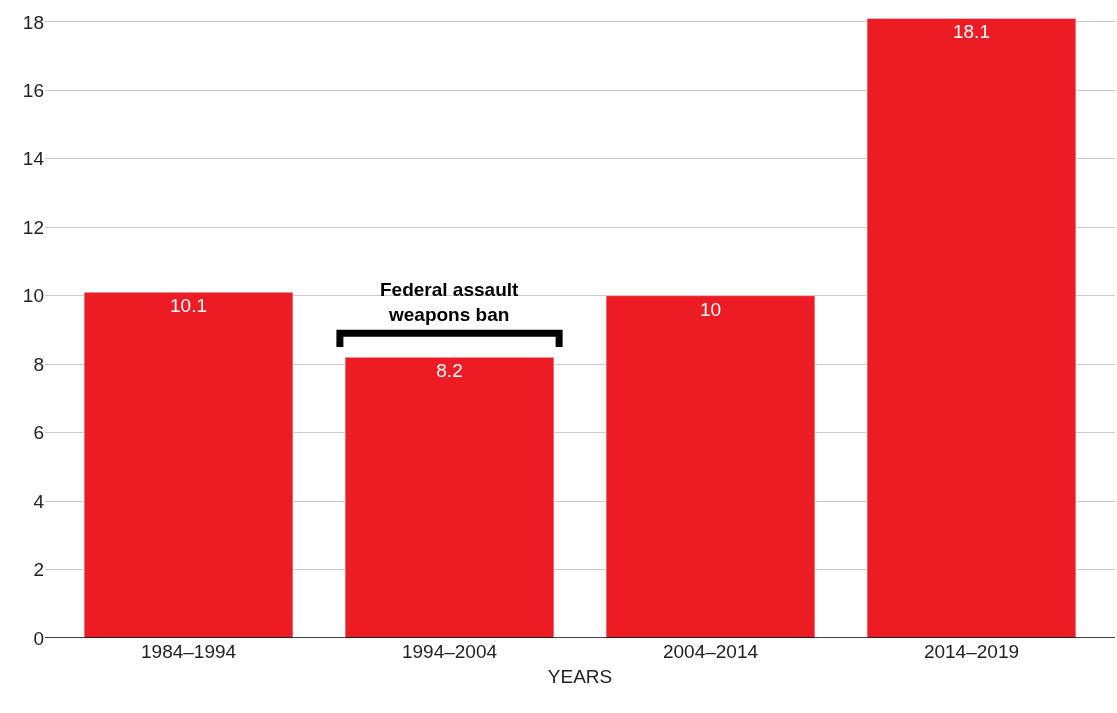 Image resolution: width=1117 pixels, height=713 pixels. I want to click on y-tick-label: 14, so click(33, 159).